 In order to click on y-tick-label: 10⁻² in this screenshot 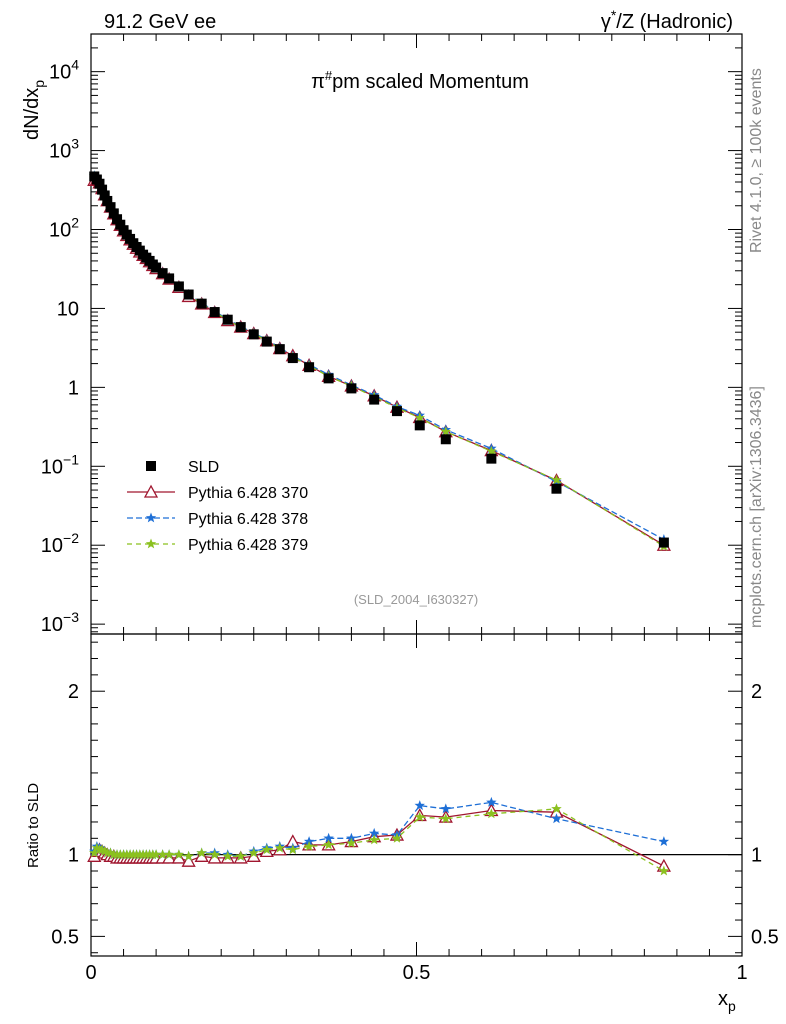, I will do `click(60, 543)`.